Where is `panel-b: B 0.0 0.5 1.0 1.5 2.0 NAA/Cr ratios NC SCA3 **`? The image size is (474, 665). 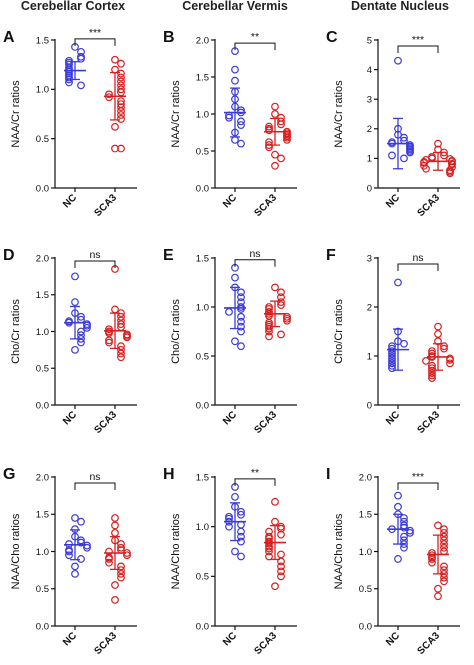 panel-b: B 0.0 0.5 1.0 1.5 2.0 NAA/Cr ratios NC SCA3 ** is located at coordinates (230, 124).